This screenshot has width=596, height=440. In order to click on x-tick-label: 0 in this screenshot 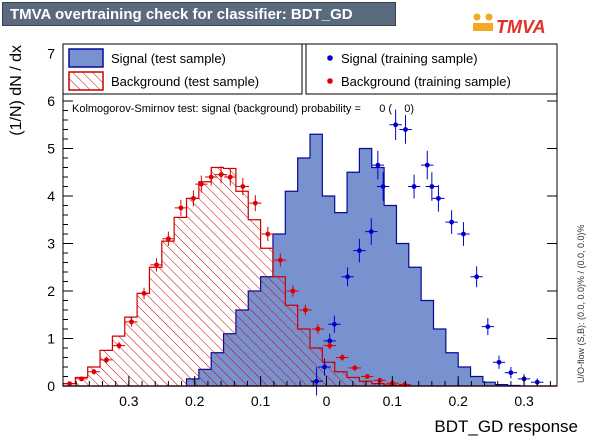, I will do `click(327, 401)`.